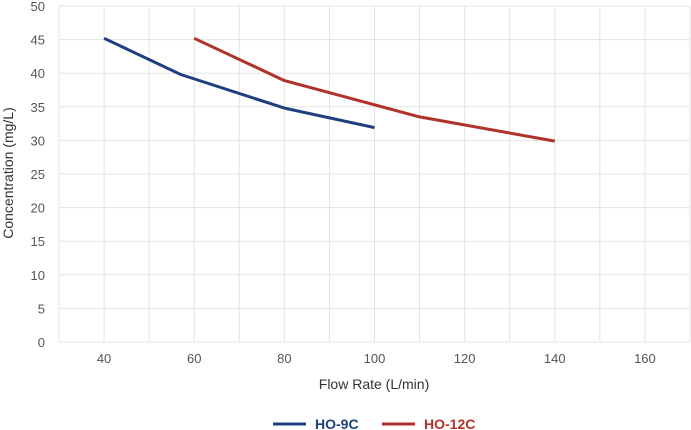 The image size is (691, 430). Describe the element at coordinates (104, 358) in the screenshot. I see `x-tick-label: 40` at that location.